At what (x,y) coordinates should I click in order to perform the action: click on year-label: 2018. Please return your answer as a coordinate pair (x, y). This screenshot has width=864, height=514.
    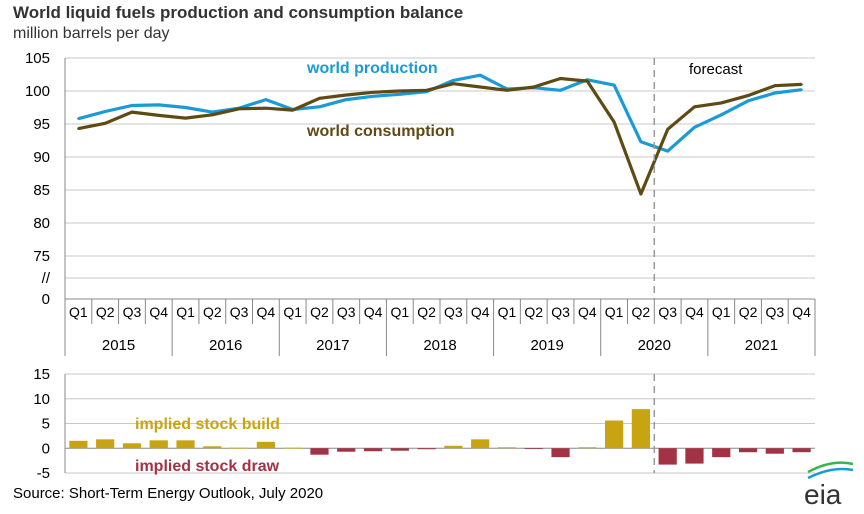
    Looking at the image, I should click on (439, 345).